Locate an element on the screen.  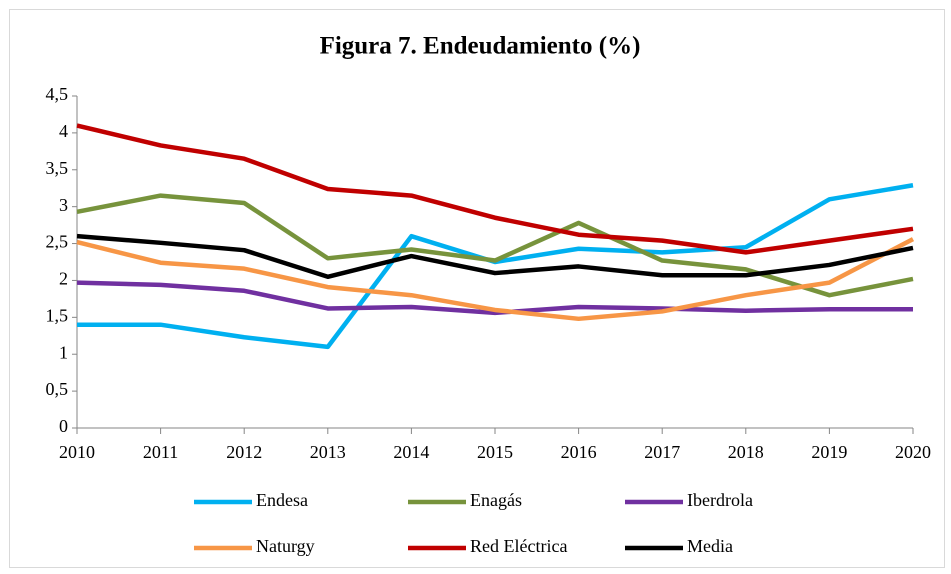
y-tick-label: 0 is located at coordinates (63, 426).